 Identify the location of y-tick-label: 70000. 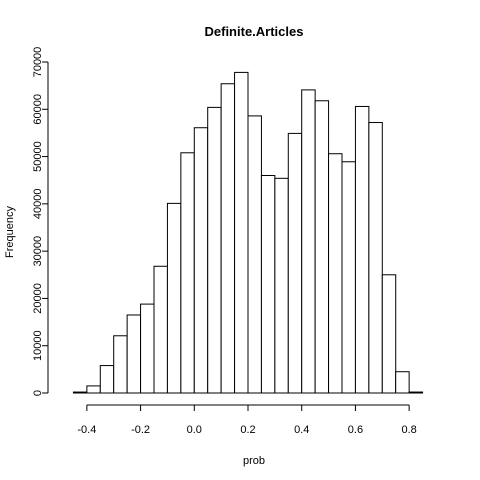
(38, 62).